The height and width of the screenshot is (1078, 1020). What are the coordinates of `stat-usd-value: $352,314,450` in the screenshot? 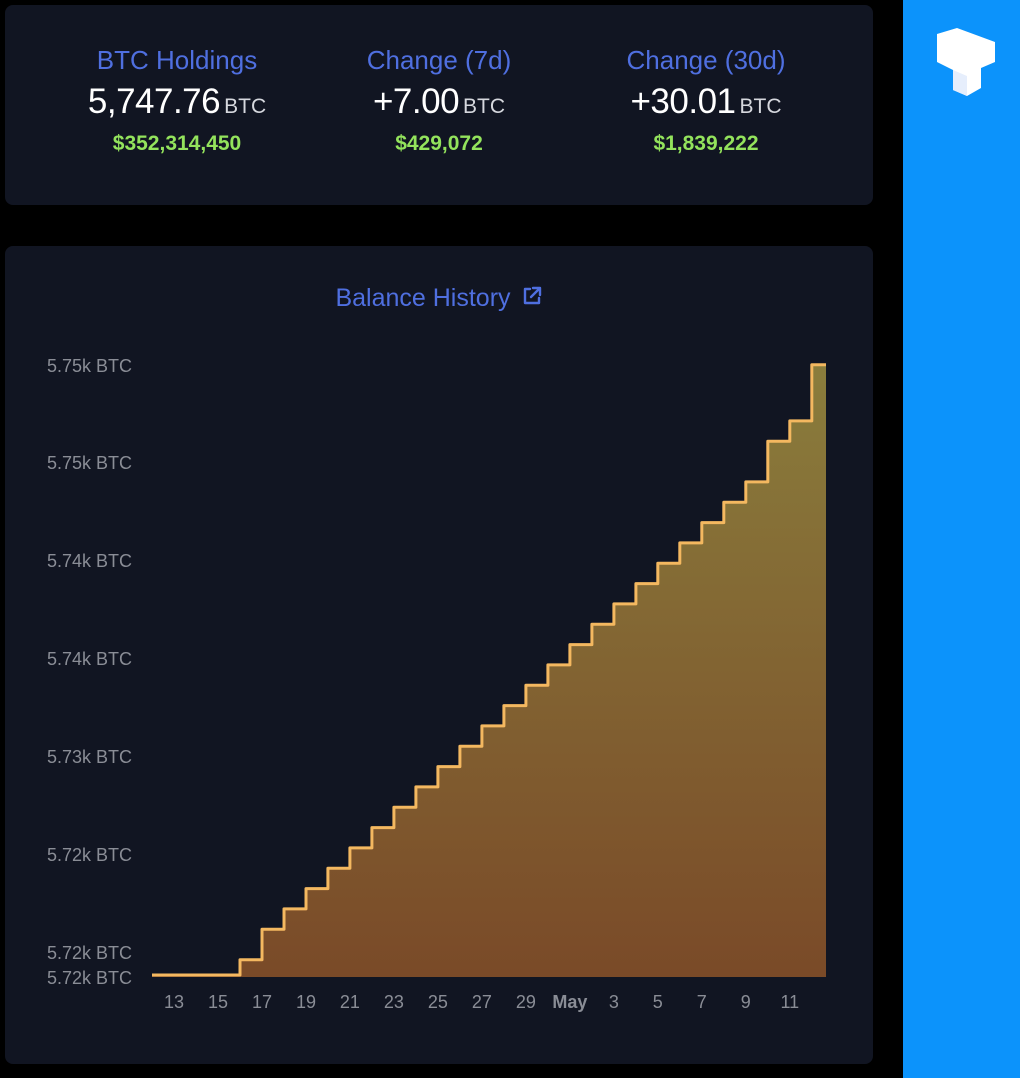 It's located at (177, 143).